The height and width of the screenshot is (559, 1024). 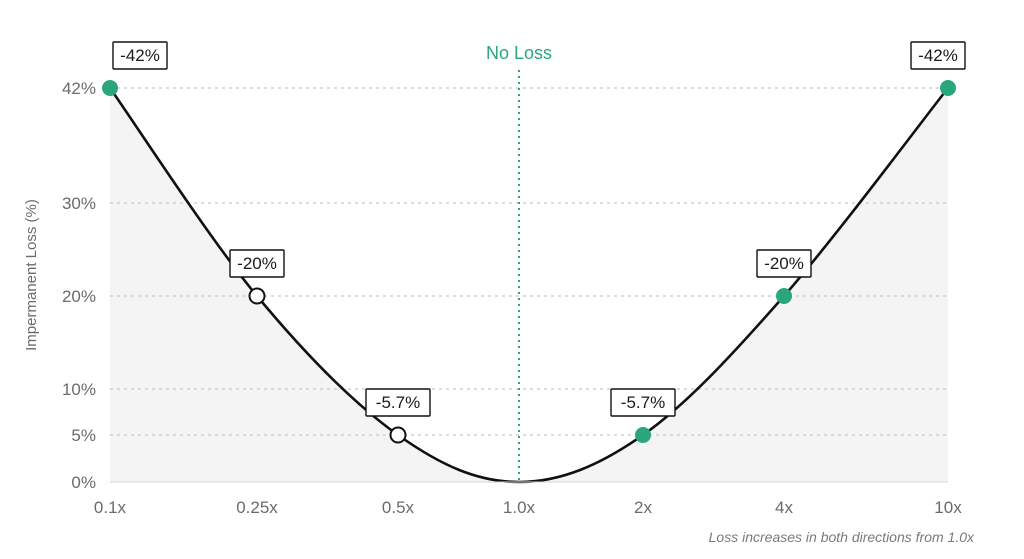 What do you see at coordinates (83, 482) in the screenshot?
I see `y-tick-label: 0%` at bounding box center [83, 482].